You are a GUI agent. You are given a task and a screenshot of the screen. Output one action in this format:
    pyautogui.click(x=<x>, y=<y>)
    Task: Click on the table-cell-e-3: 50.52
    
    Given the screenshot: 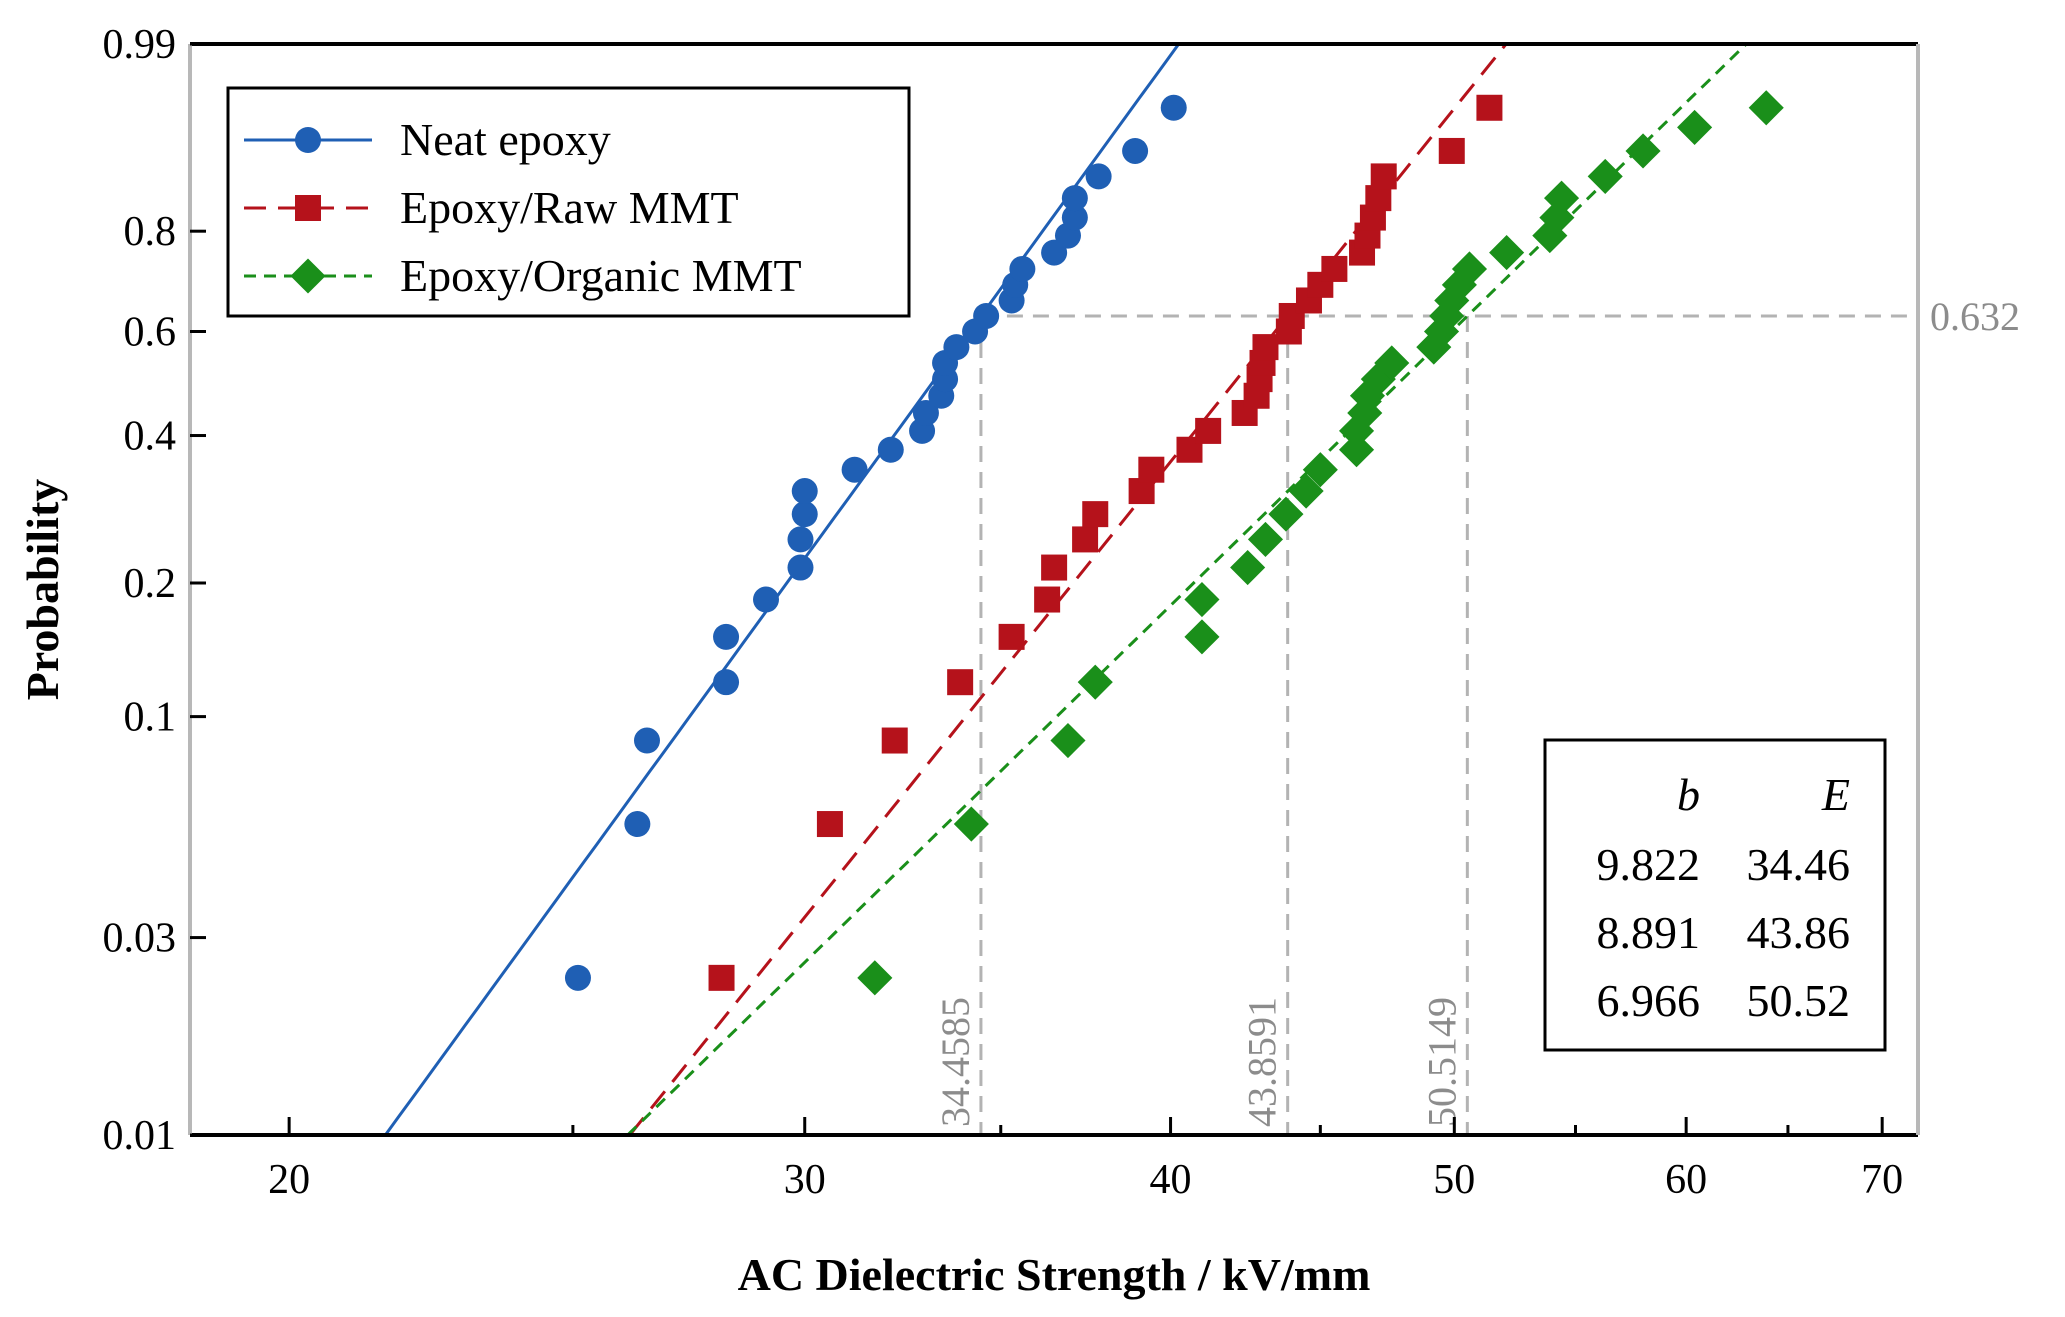 What is the action you would take?
    pyautogui.click(x=1799, y=1000)
    